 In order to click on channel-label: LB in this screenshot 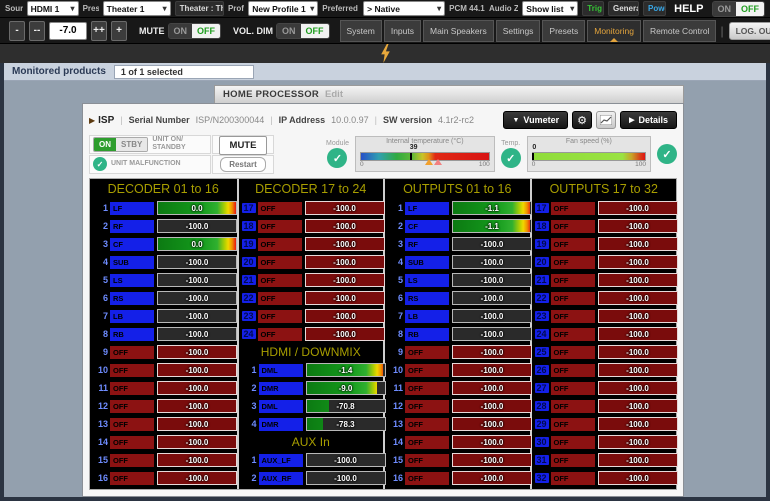, I will do `click(132, 316)`.